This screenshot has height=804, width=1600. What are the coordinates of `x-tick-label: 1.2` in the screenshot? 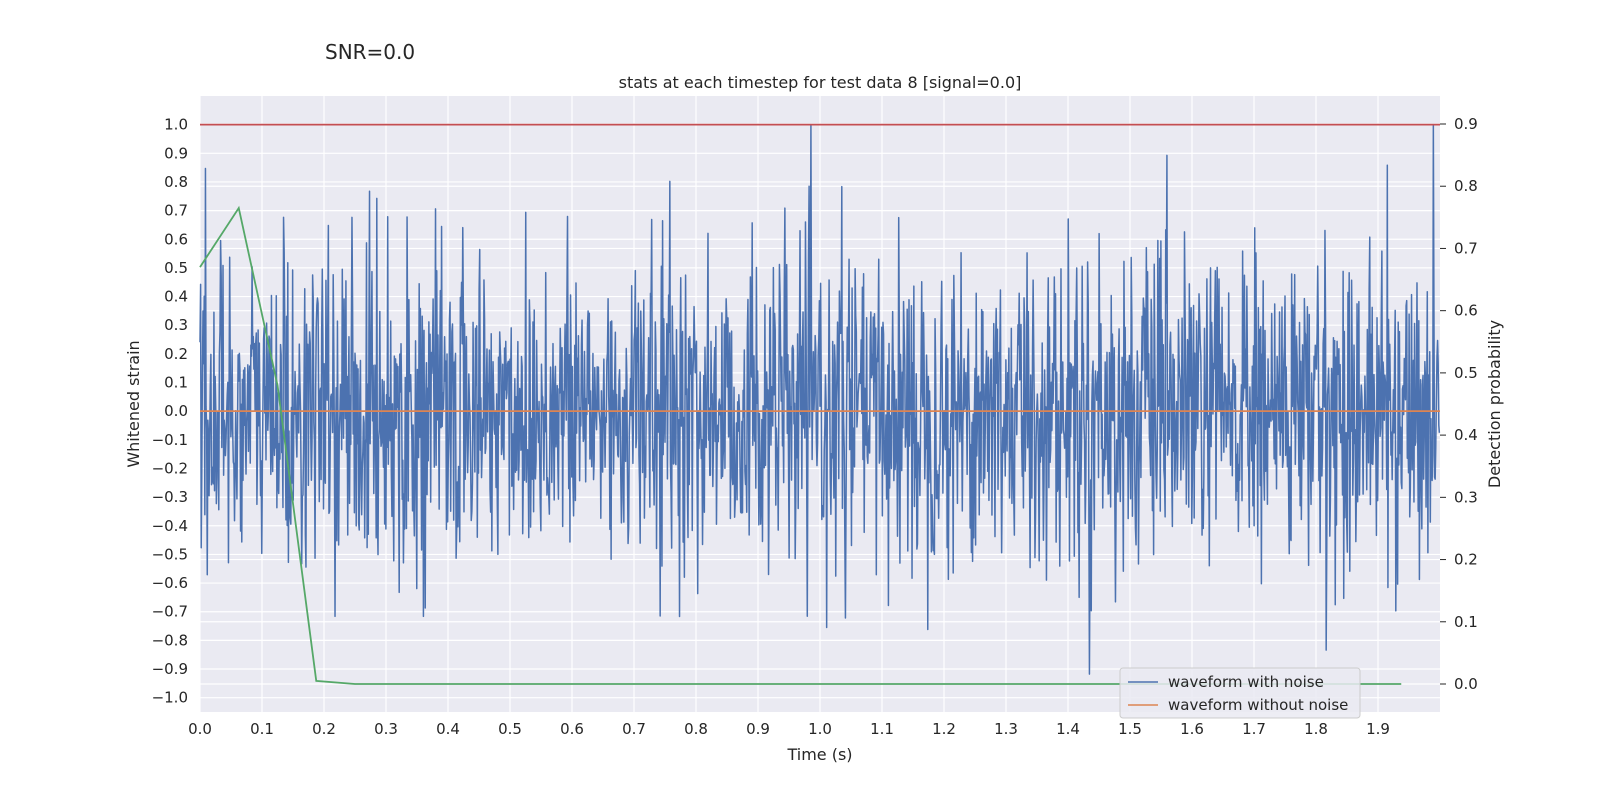 It's located at (944, 729).